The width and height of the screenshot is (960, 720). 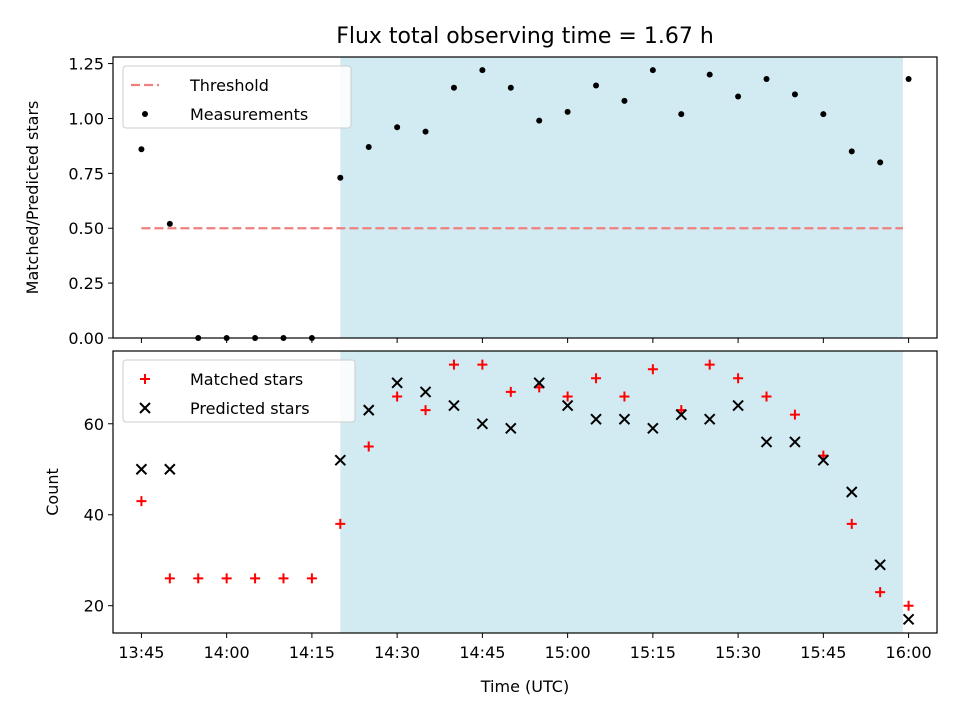 What do you see at coordinates (246, 379) in the screenshot?
I see `legend-label: Matched stars` at bounding box center [246, 379].